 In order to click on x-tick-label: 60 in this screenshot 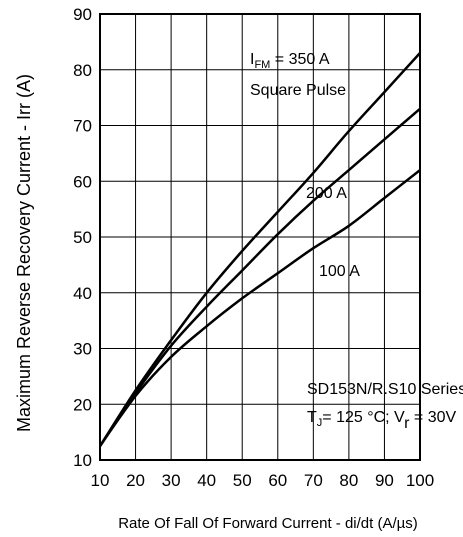, I will do `click(277, 480)`.